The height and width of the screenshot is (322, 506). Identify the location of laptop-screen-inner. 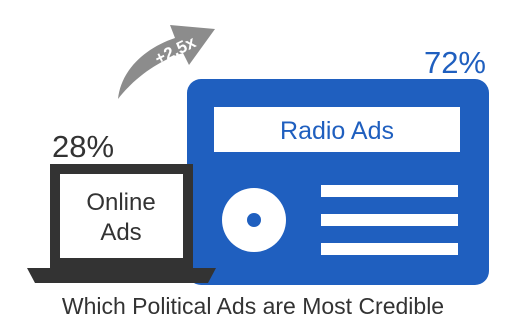
(121, 216).